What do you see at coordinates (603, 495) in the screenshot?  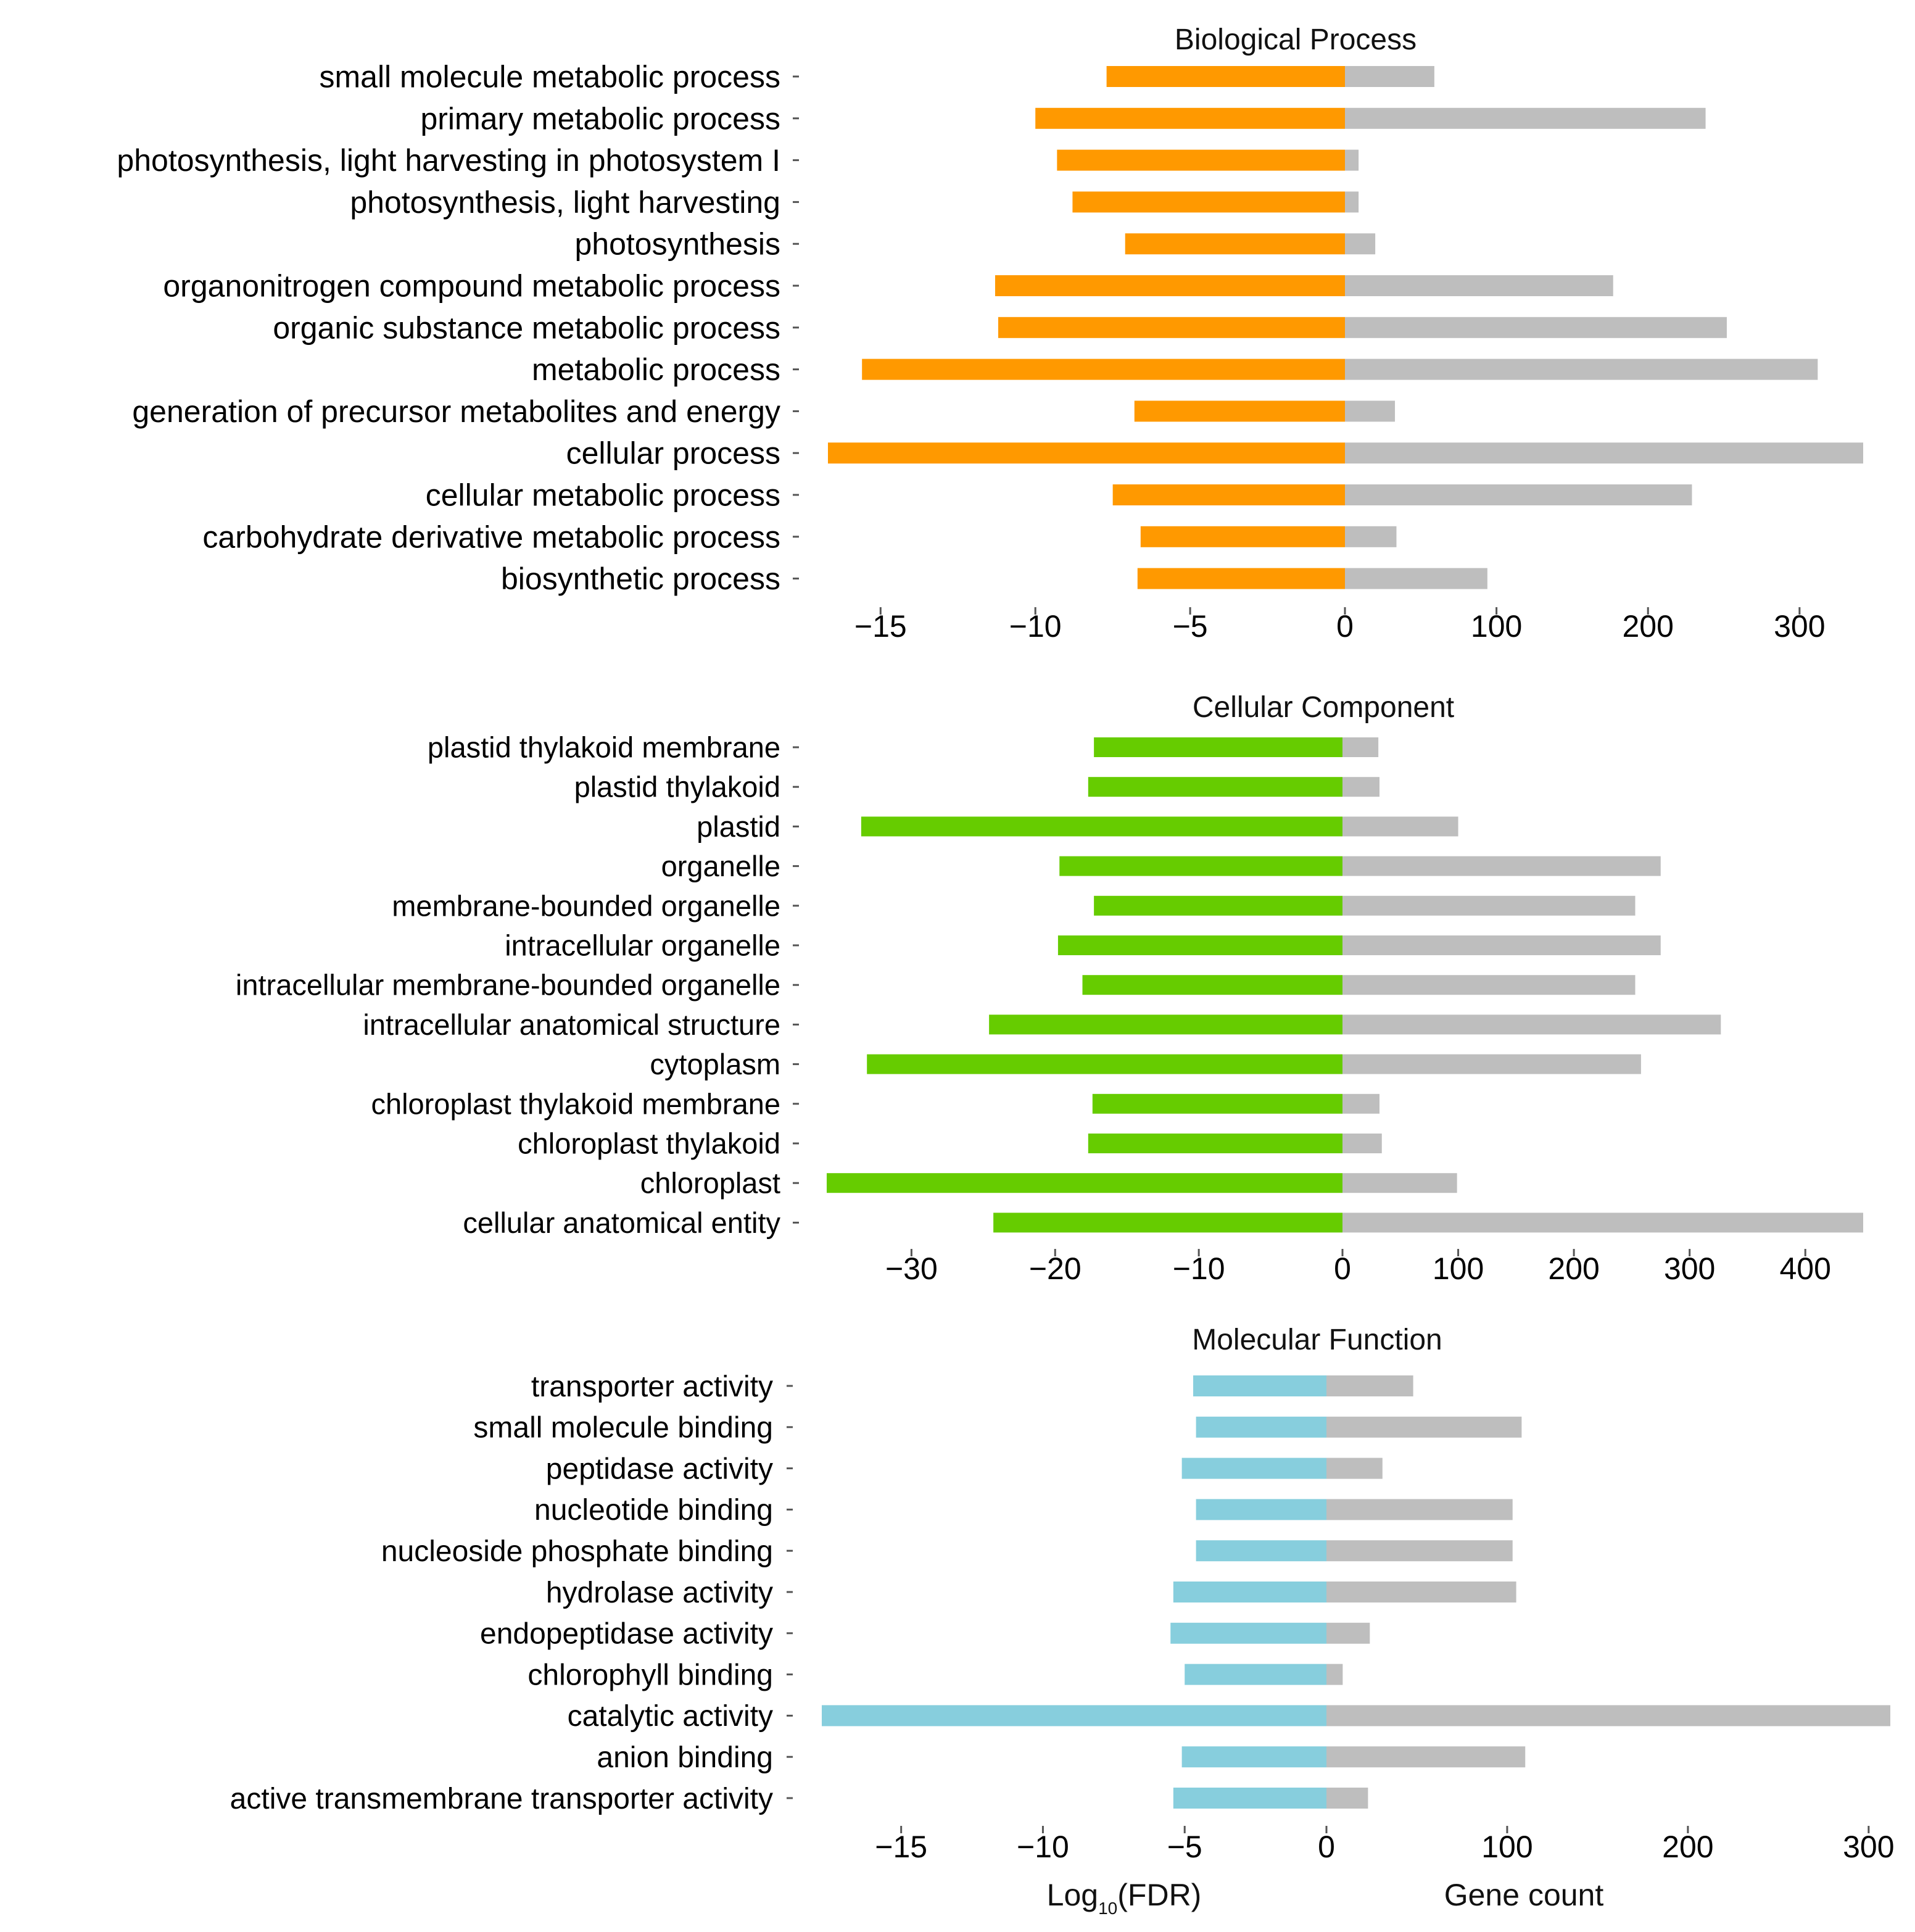 I see `category-label: cellular metabolic process` at bounding box center [603, 495].